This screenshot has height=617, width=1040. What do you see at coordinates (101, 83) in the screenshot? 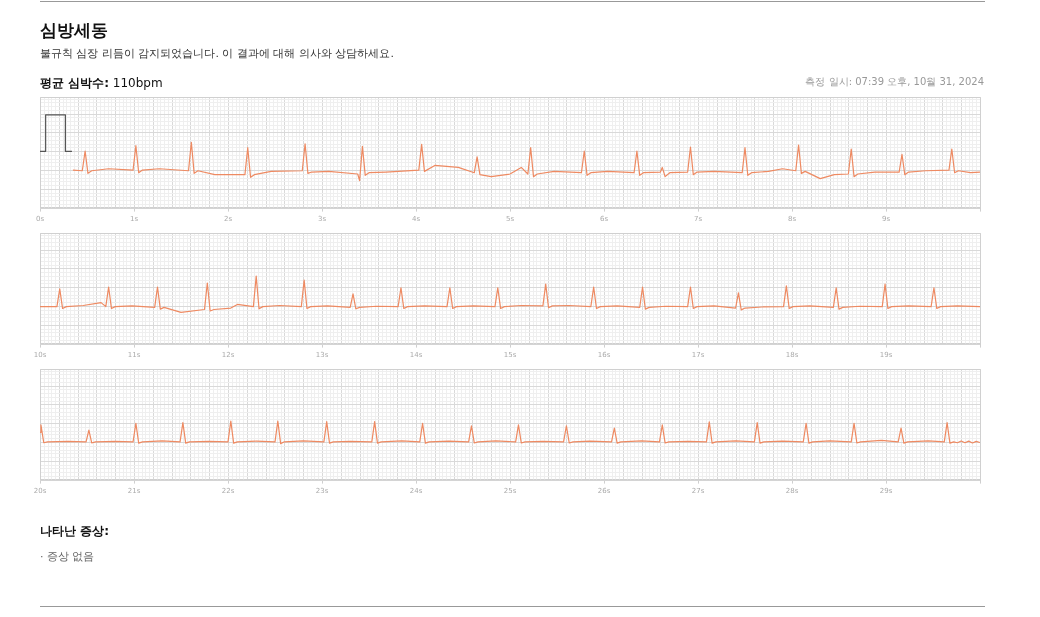
I see `text: 평균 심박수: 110bpm` at bounding box center [101, 83].